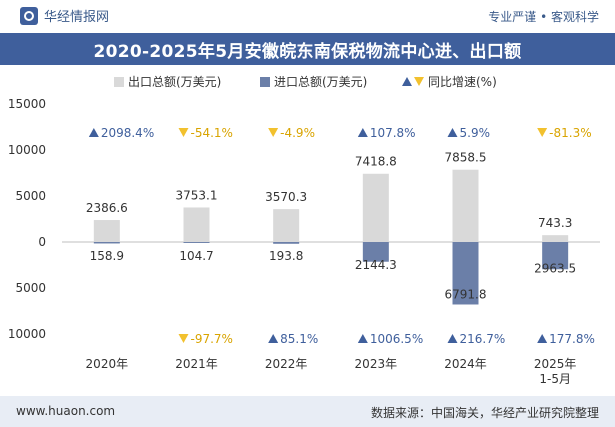  Describe the element at coordinates (419, 81) in the screenshot. I see `legend-down-triangle-icon` at that location.